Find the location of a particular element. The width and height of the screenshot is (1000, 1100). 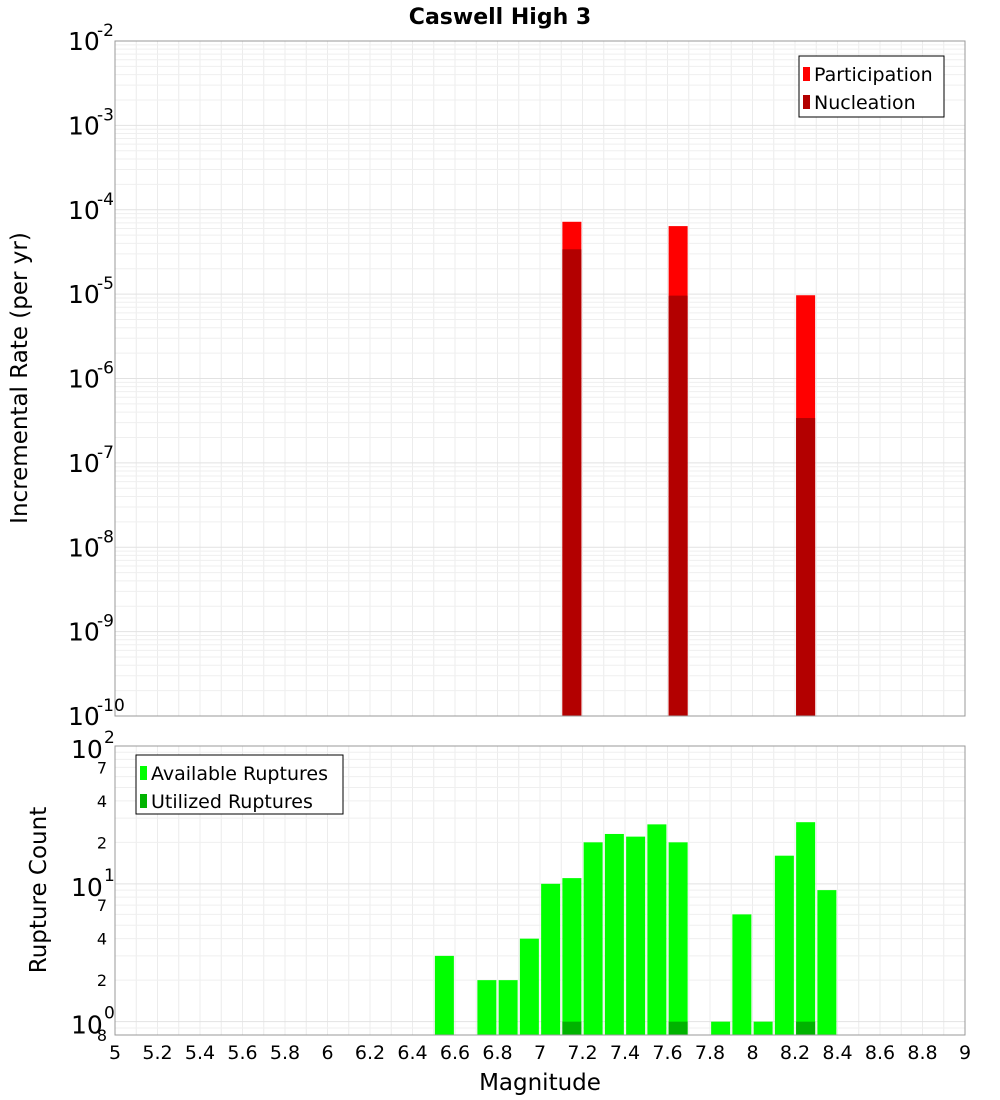

x-tick-label: 6.8 is located at coordinates (497, 1053).